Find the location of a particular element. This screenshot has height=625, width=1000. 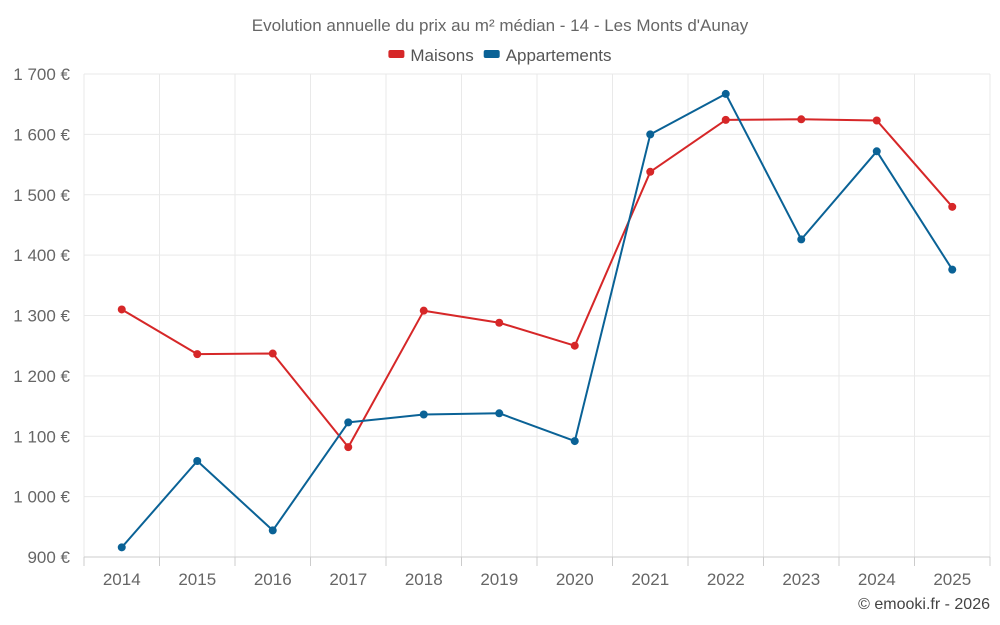

point-appartements-2021 is located at coordinates (650, 134).